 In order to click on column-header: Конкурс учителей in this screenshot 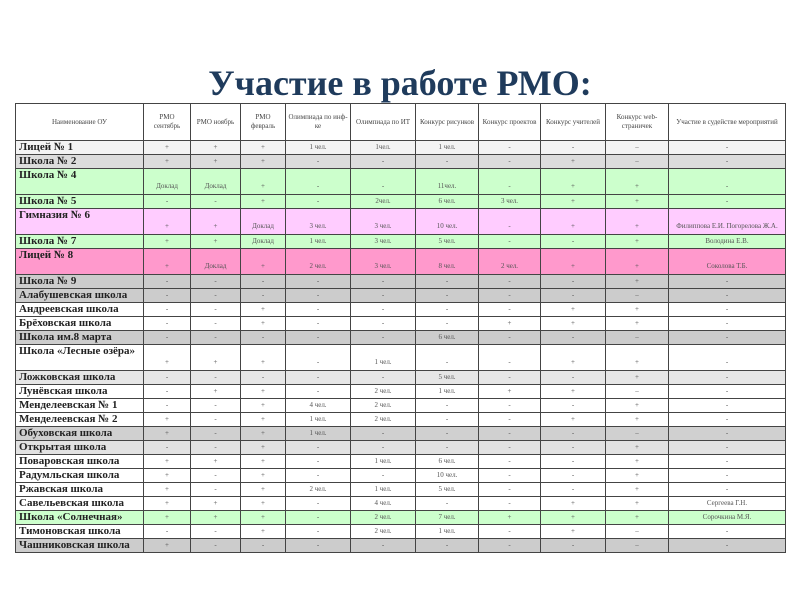, I will do `click(573, 122)`.